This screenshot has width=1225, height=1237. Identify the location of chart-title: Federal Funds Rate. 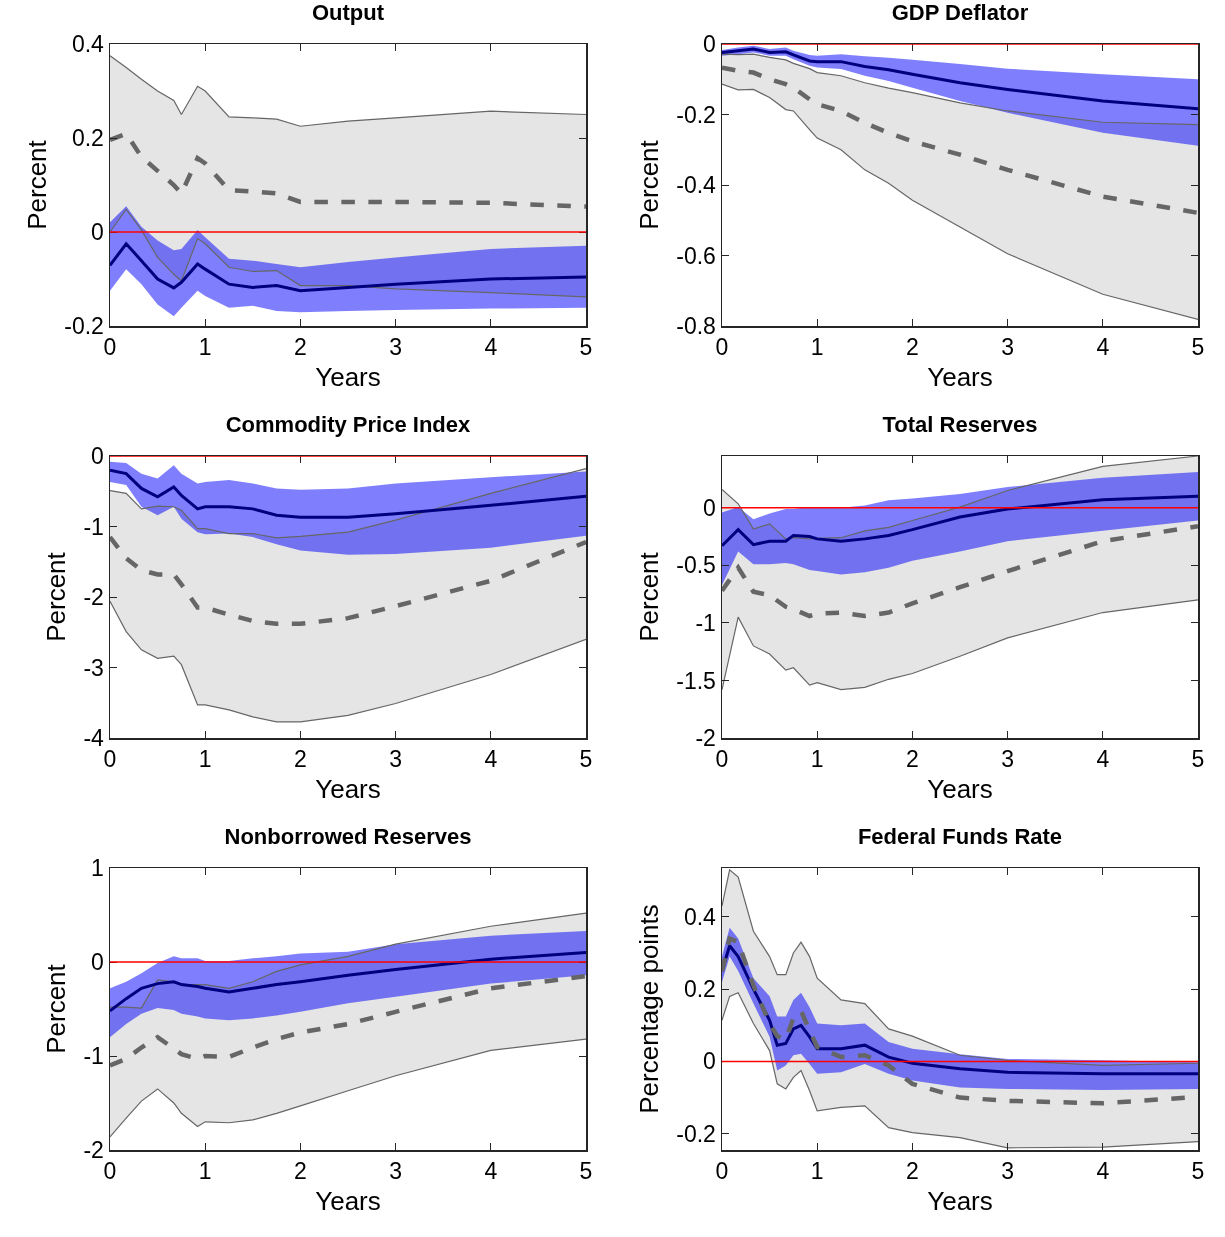
(960, 836).